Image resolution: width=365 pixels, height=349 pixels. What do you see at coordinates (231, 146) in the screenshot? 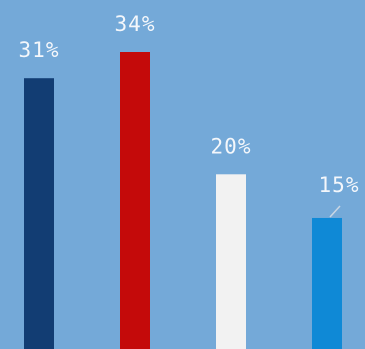
I see `data-label-3: 20%` at bounding box center [231, 146].